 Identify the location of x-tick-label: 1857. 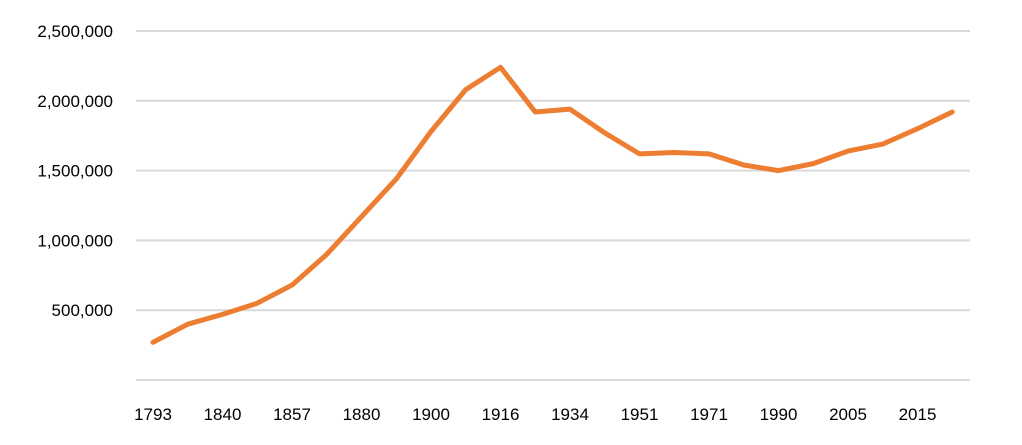
(292, 414).